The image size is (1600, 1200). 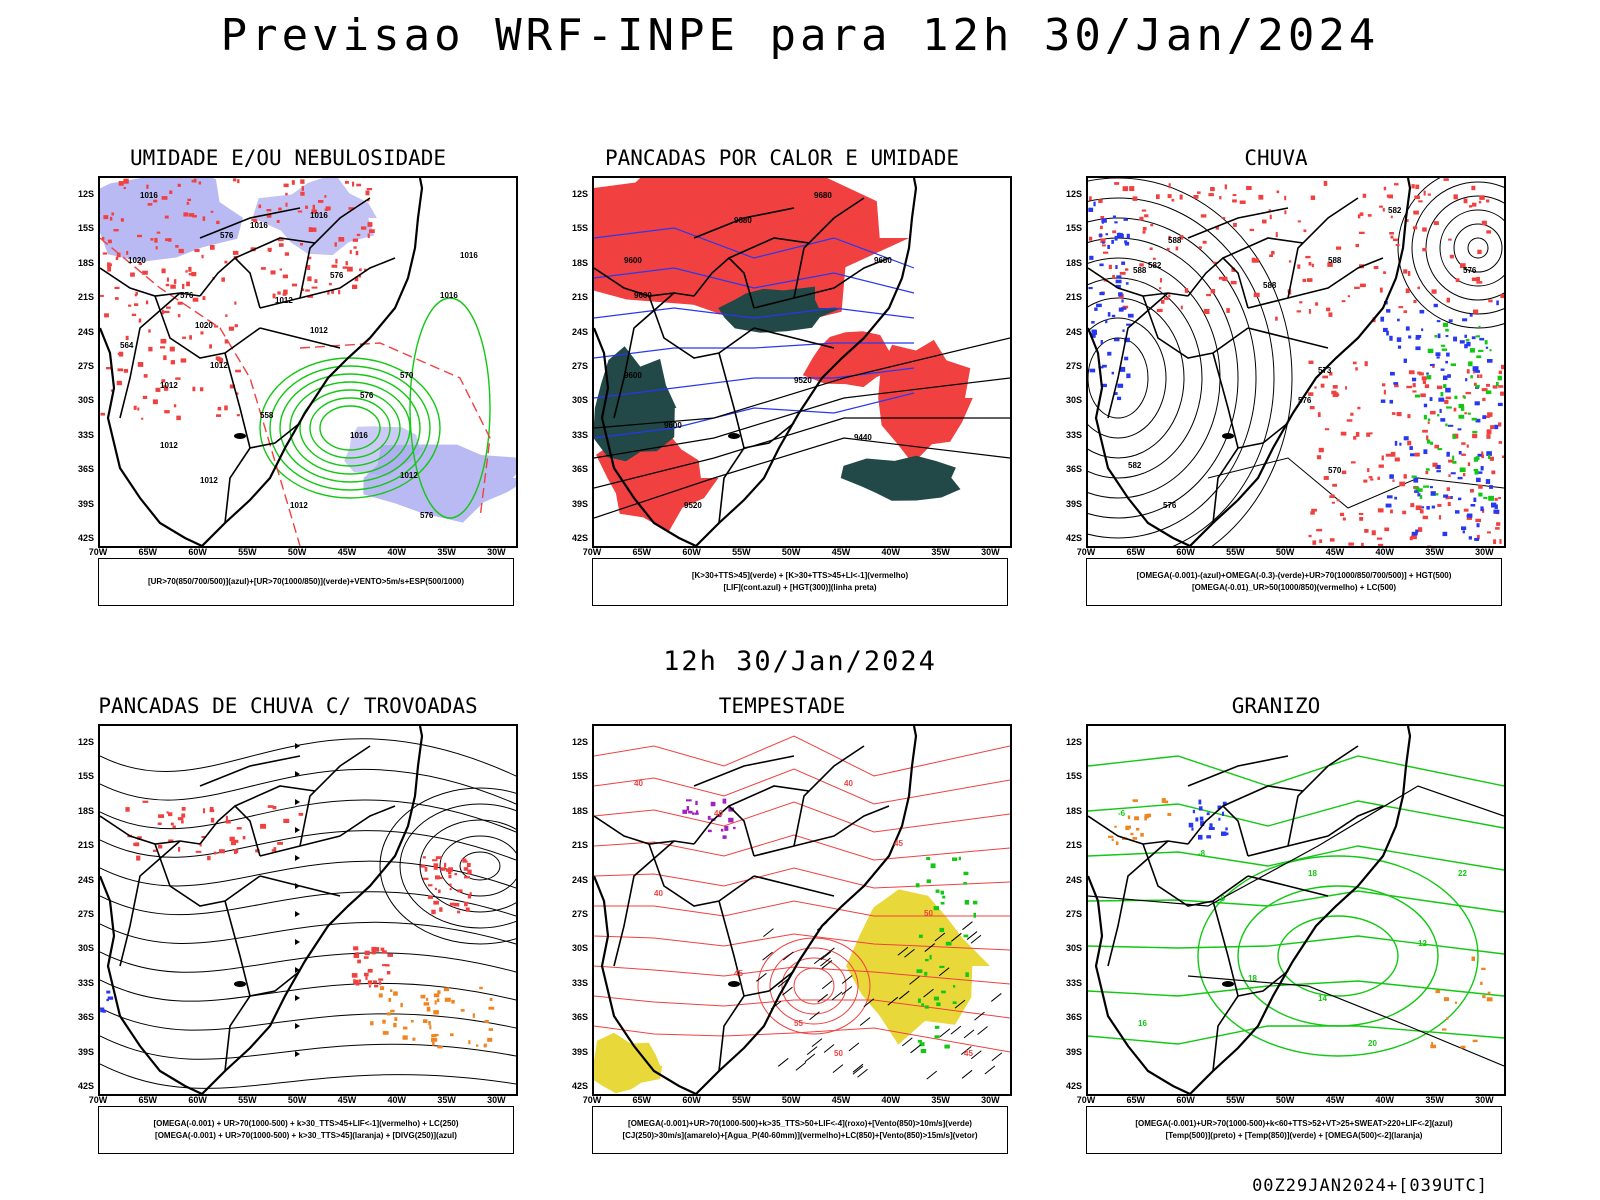 What do you see at coordinates (85, 776) in the screenshot?
I see `lat-tick-label: 15S` at bounding box center [85, 776].